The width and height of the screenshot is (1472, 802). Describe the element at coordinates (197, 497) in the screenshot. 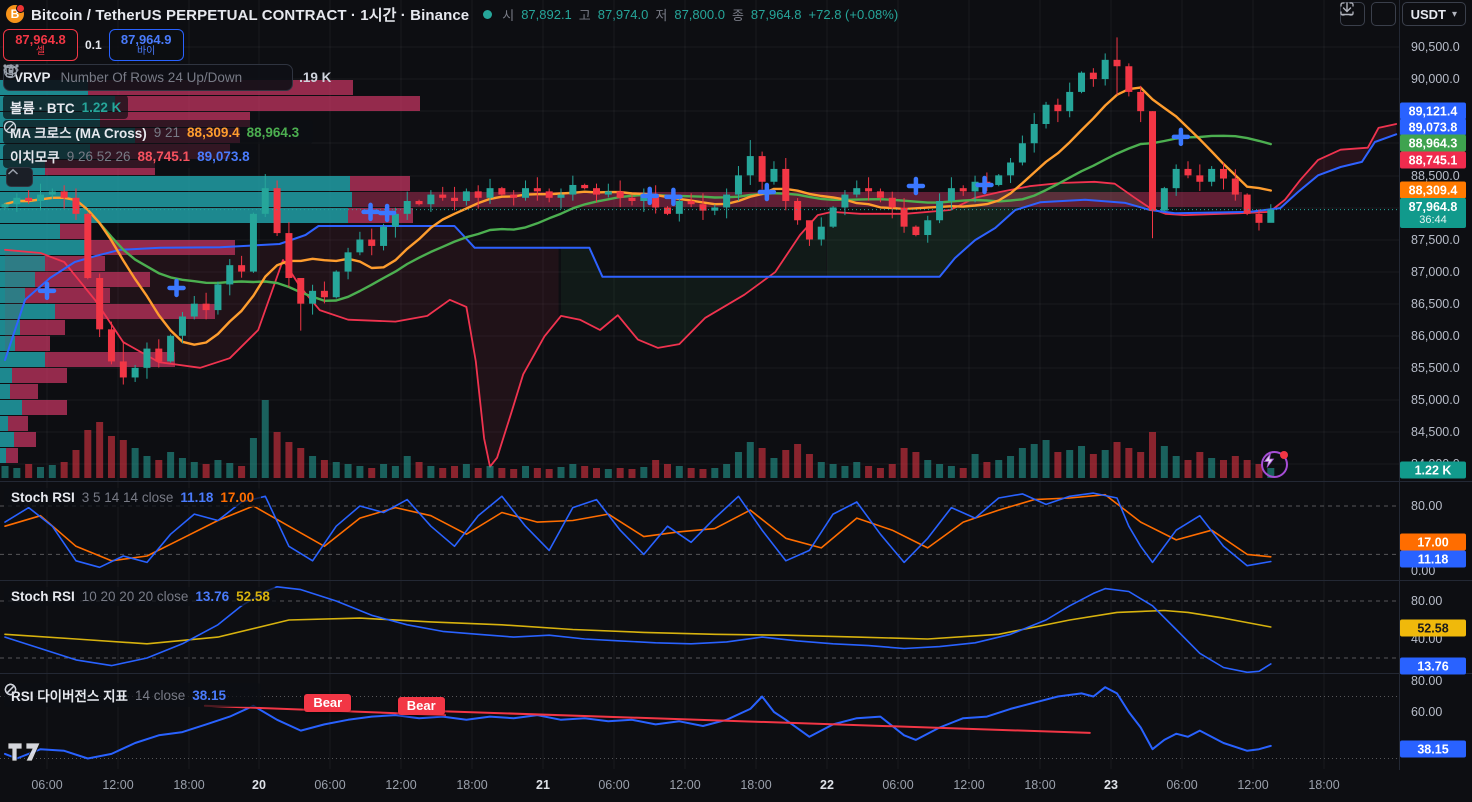

I see `stoch1-k-value: 11.18` at that location.